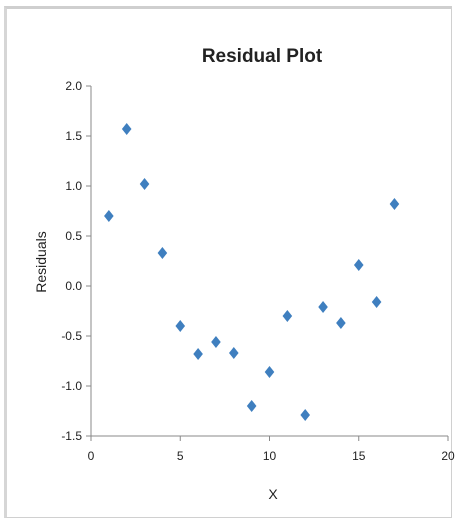 Image resolution: width=458 pixels, height=521 pixels. I want to click on x-tick-label: 5, so click(180, 456).